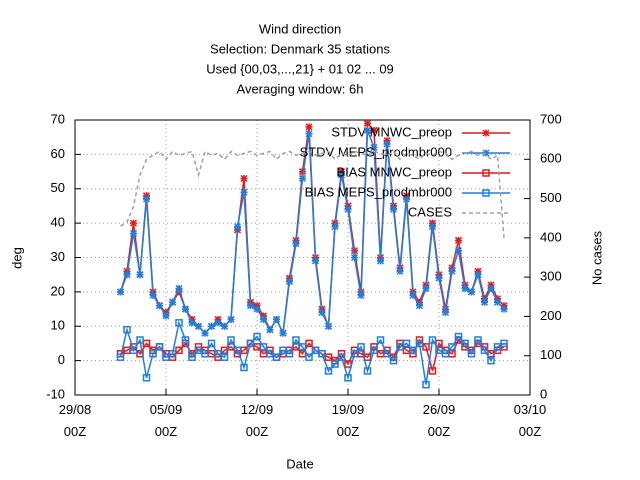 The image size is (640, 480). Describe the element at coordinates (530, 420) in the screenshot. I see `x-tick-label: 03/10 00Z` at that location.